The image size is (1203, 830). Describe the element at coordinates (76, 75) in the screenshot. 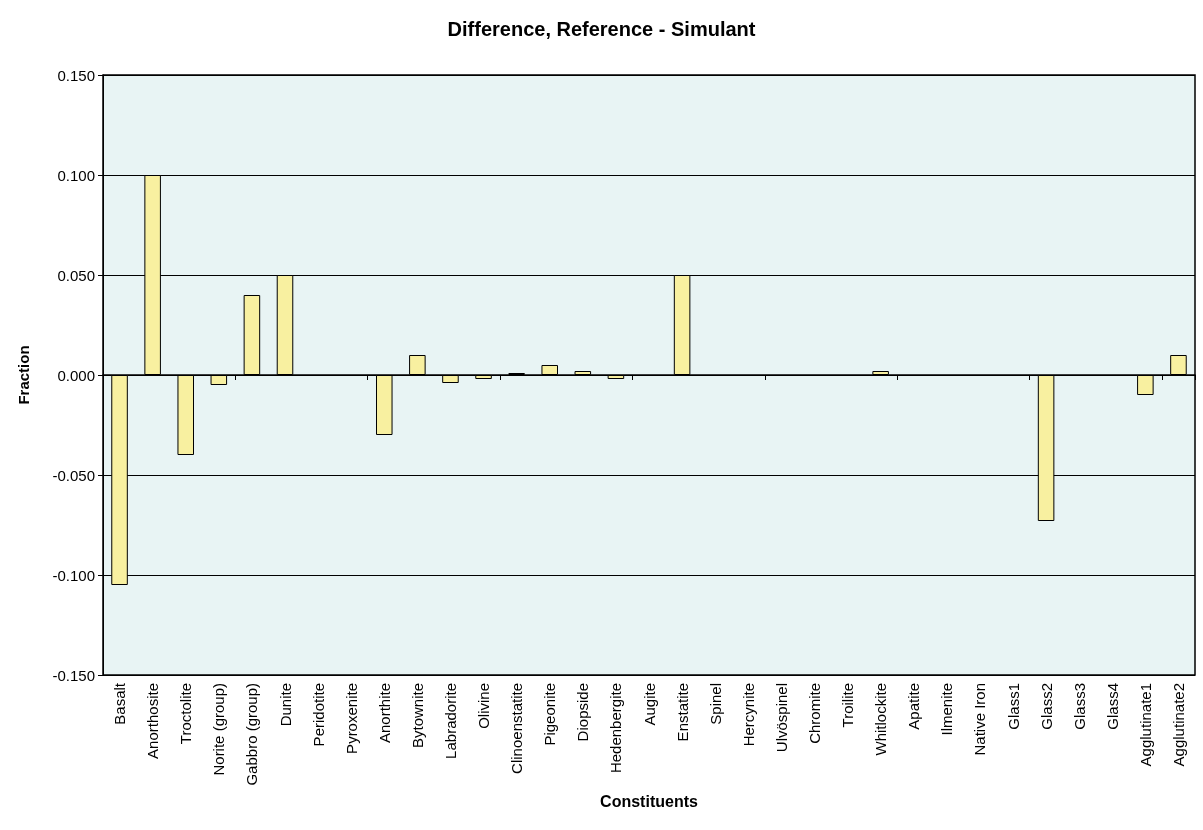

I see `y-tick-label: 0.150` at that location.